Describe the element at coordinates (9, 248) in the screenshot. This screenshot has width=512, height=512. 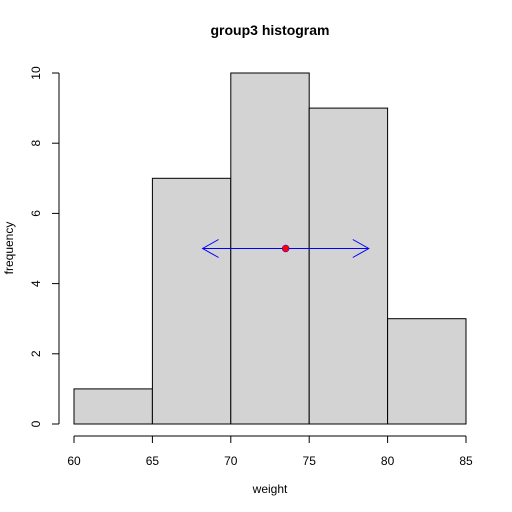
I see `y-axis-label: frequency` at that location.